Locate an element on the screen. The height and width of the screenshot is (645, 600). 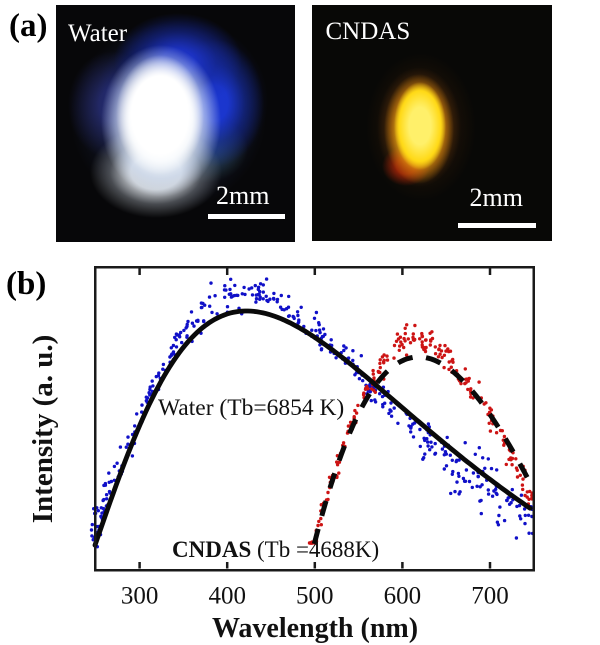
svg-text: 700 is located at coordinates (490, 596).